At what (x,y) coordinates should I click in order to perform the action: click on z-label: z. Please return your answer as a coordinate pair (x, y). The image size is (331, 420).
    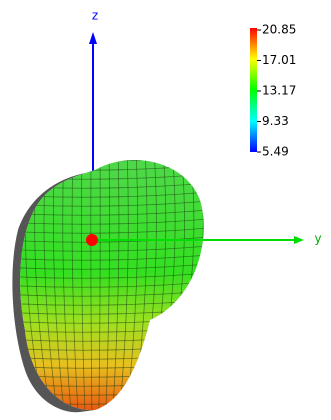
    Looking at the image, I should click on (95, 16).